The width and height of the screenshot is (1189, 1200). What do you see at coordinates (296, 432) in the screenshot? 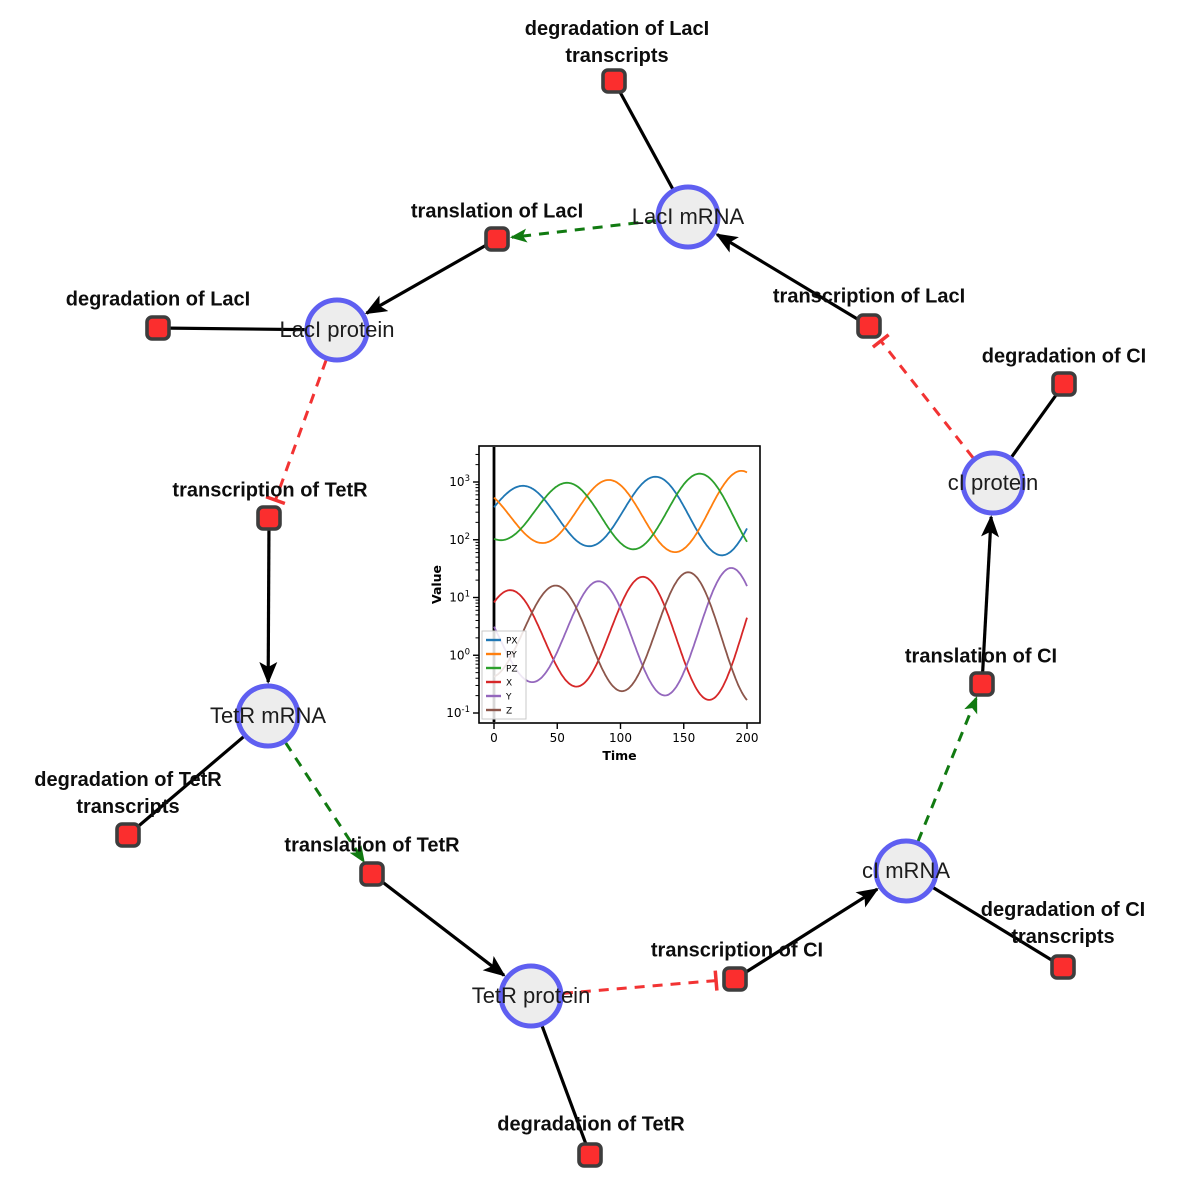
I see `edge-inhibitor-laci_prot-to-r_transcr_tetr` at bounding box center [296, 432].